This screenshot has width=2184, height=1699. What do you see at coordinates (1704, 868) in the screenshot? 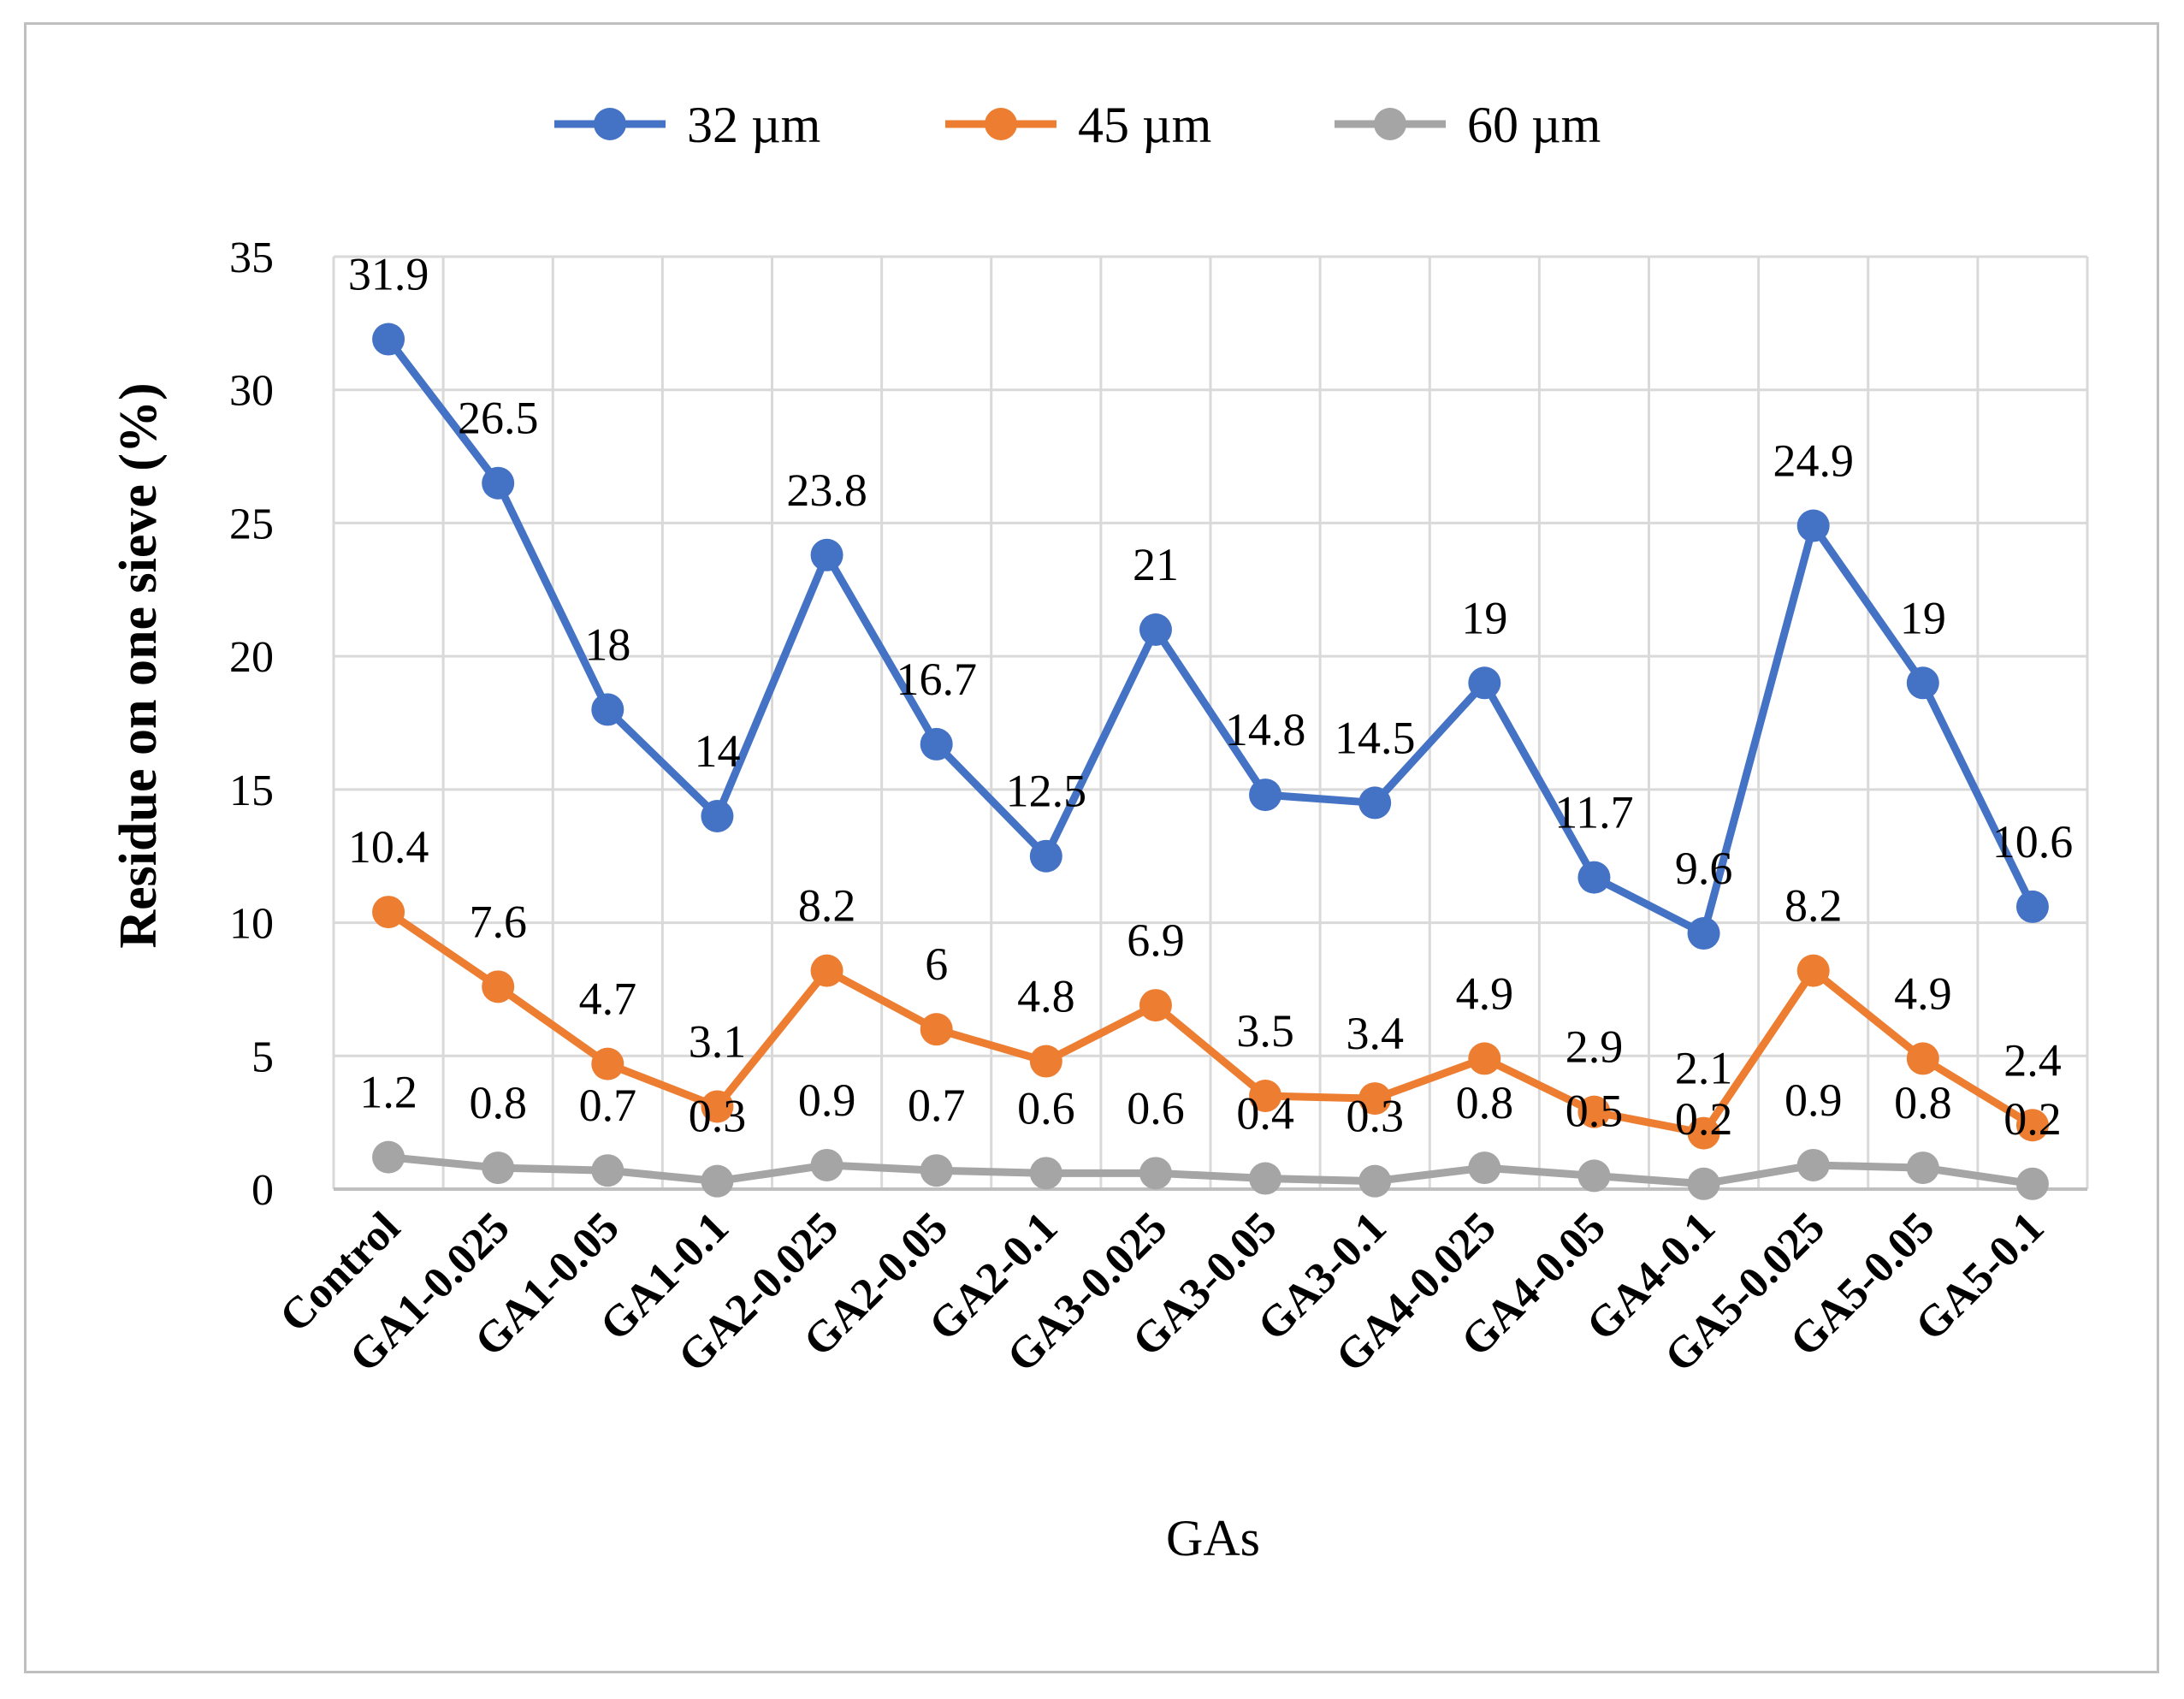
I see `data-label: 9.6` at bounding box center [1704, 868].